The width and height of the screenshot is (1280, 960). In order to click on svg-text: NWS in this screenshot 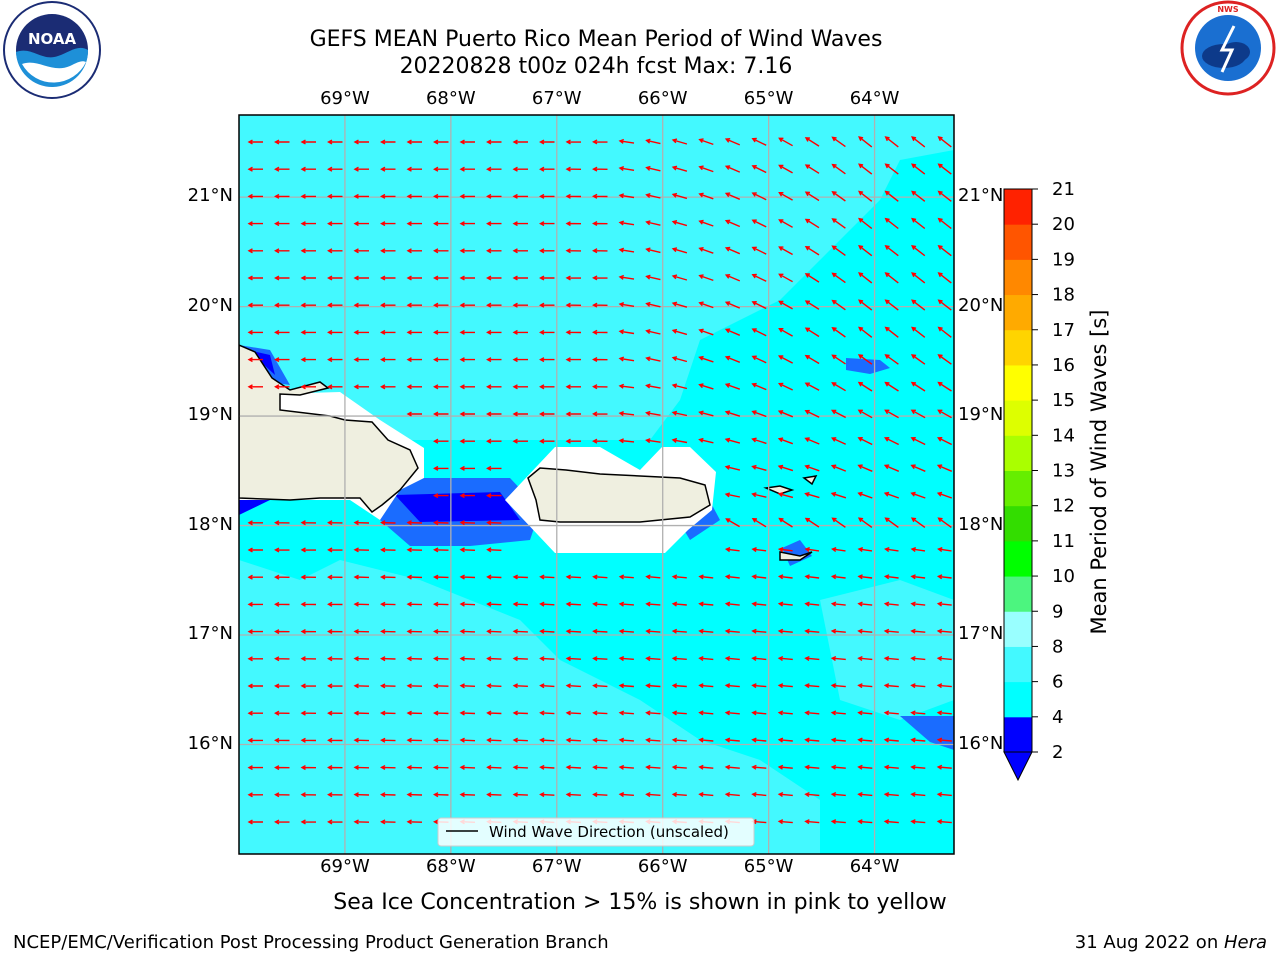, I will do `click(1228, 9)`.